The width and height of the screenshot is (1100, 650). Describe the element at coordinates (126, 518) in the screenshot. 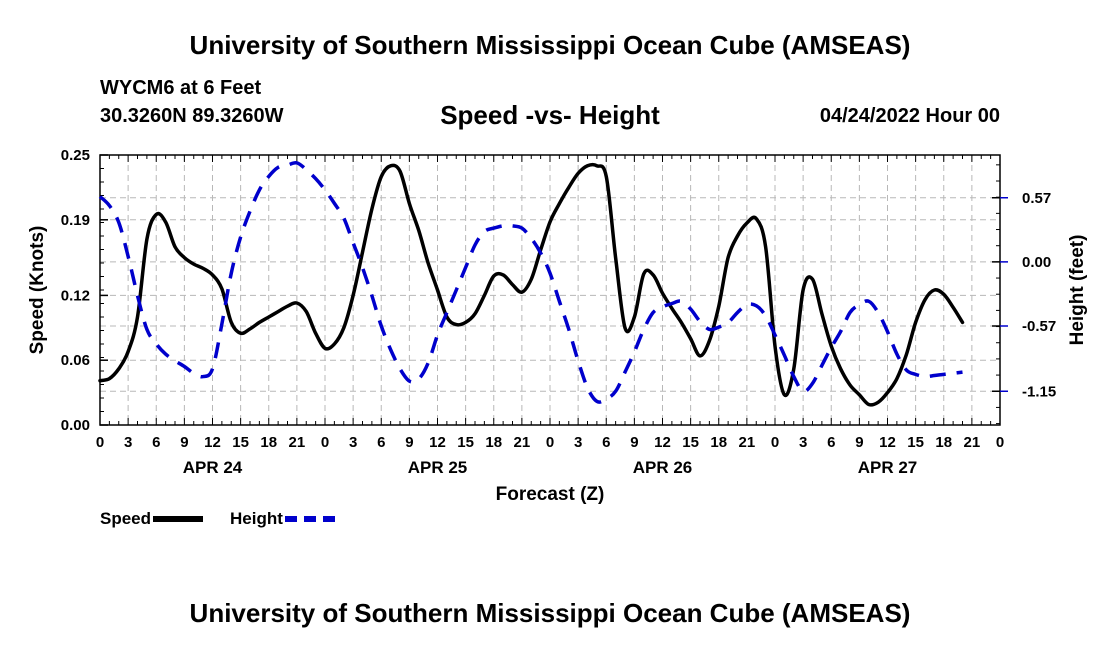

I see `legend-speed-label: Speed` at that location.